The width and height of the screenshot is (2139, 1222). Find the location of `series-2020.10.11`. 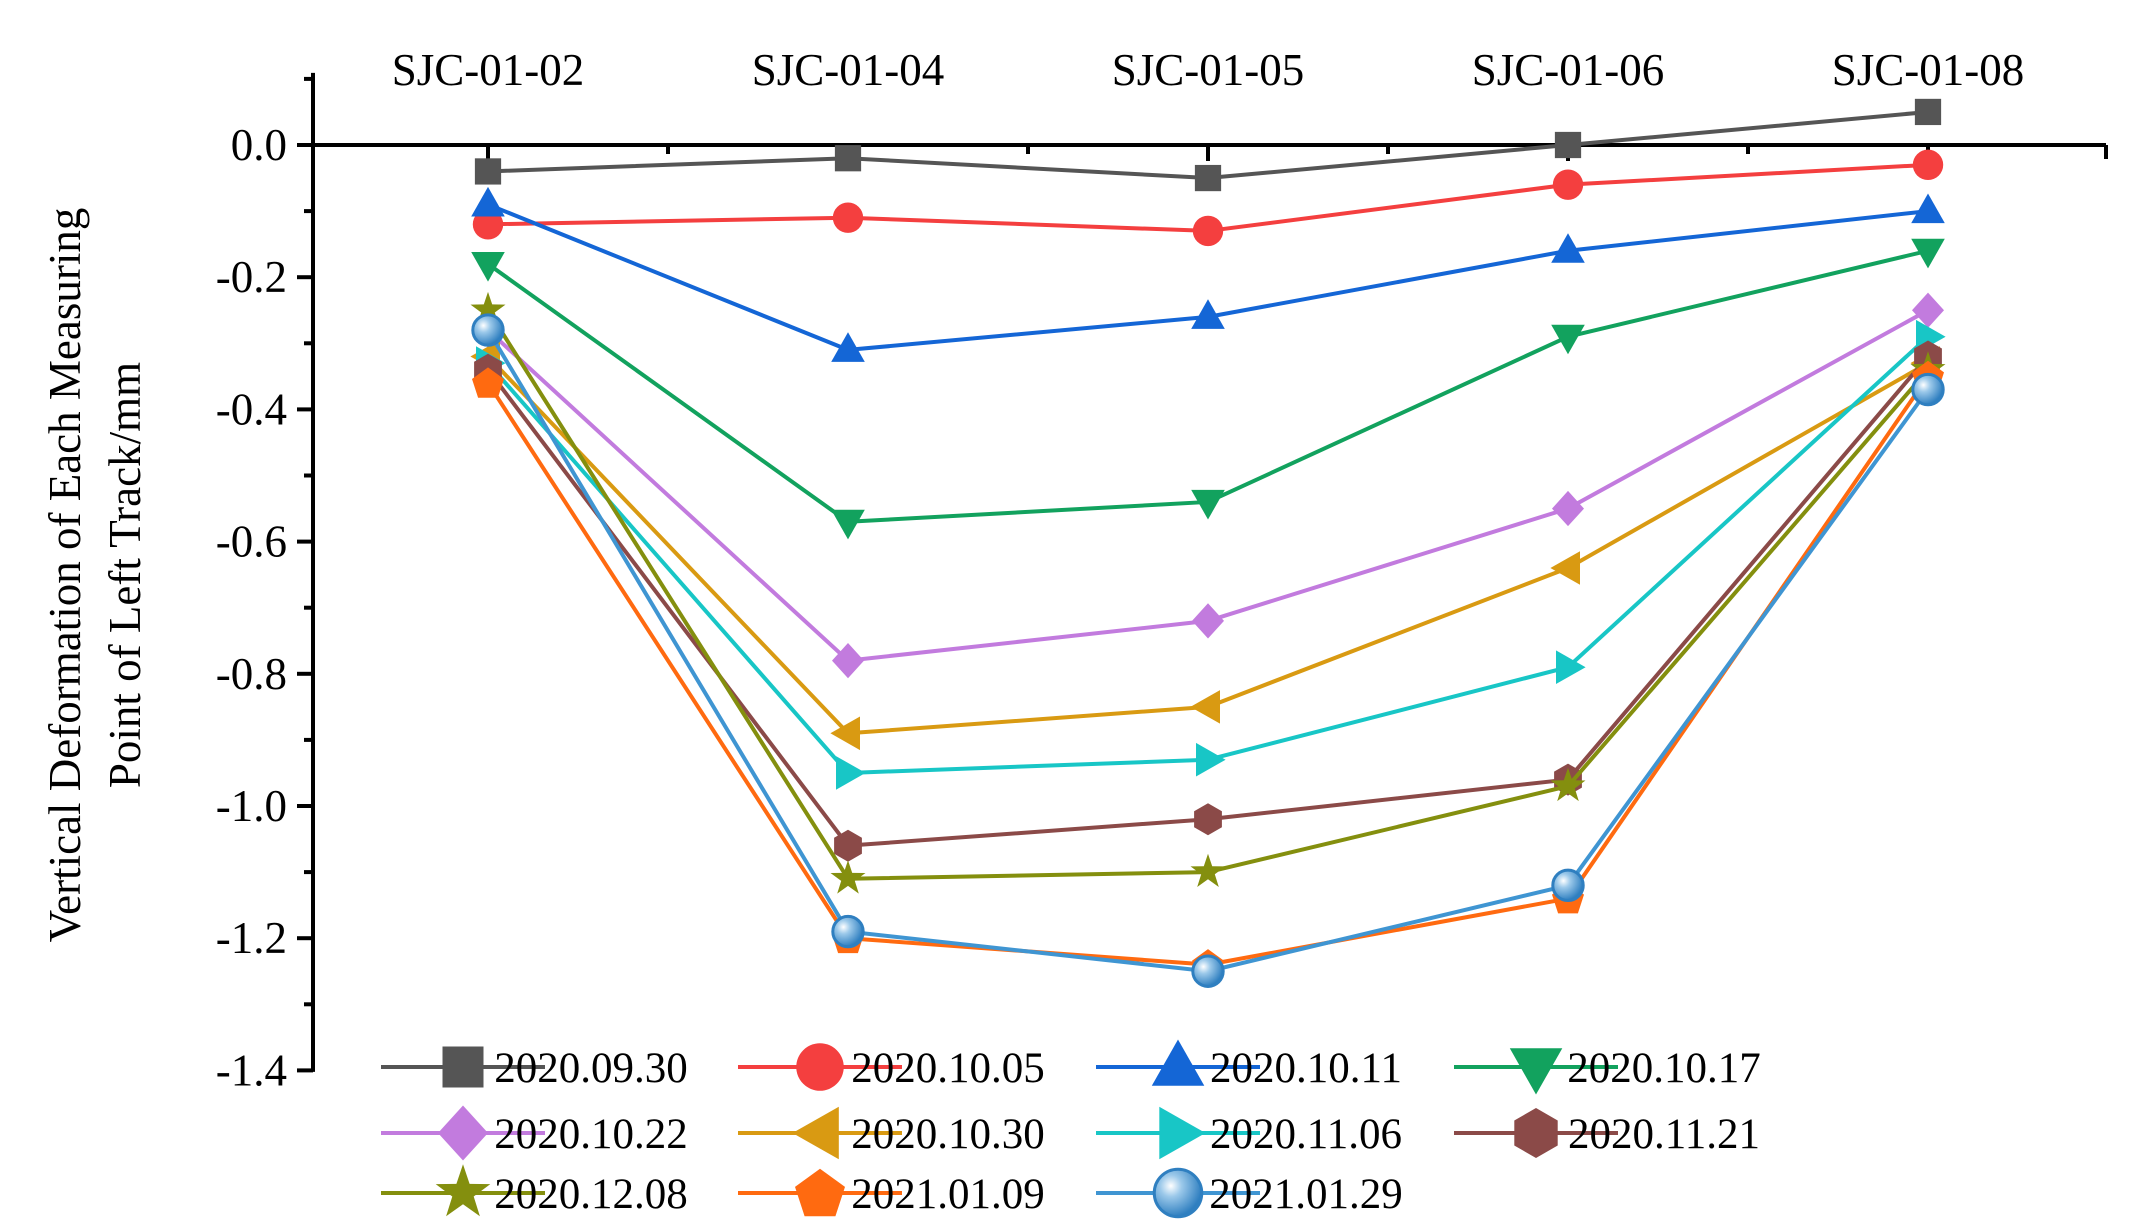

series-2020.10.11 is located at coordinates (1208, 274).